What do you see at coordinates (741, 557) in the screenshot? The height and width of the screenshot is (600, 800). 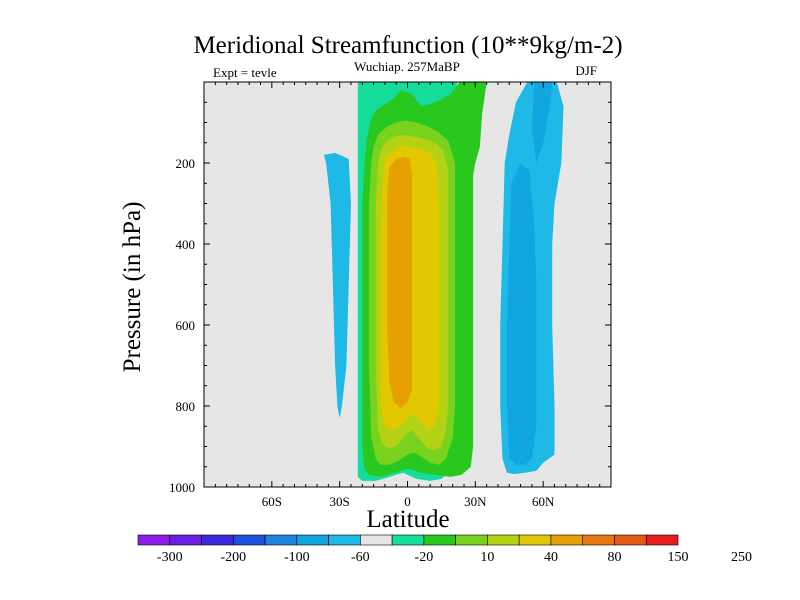 I see `colorbar-label: 250` at bounding box center [741, 557].